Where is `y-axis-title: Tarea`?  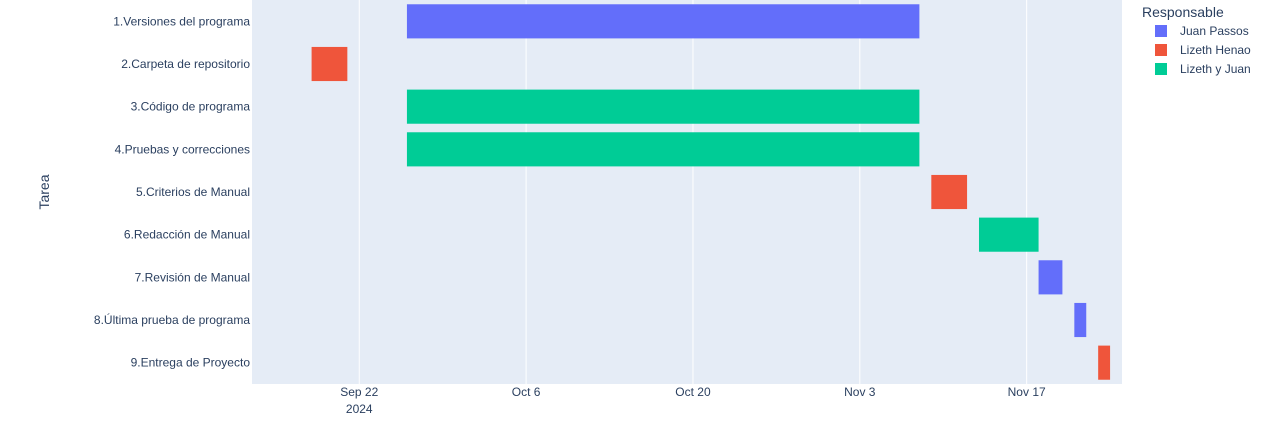
y-axis-title: Tarea is located at coordinates (44, 191).